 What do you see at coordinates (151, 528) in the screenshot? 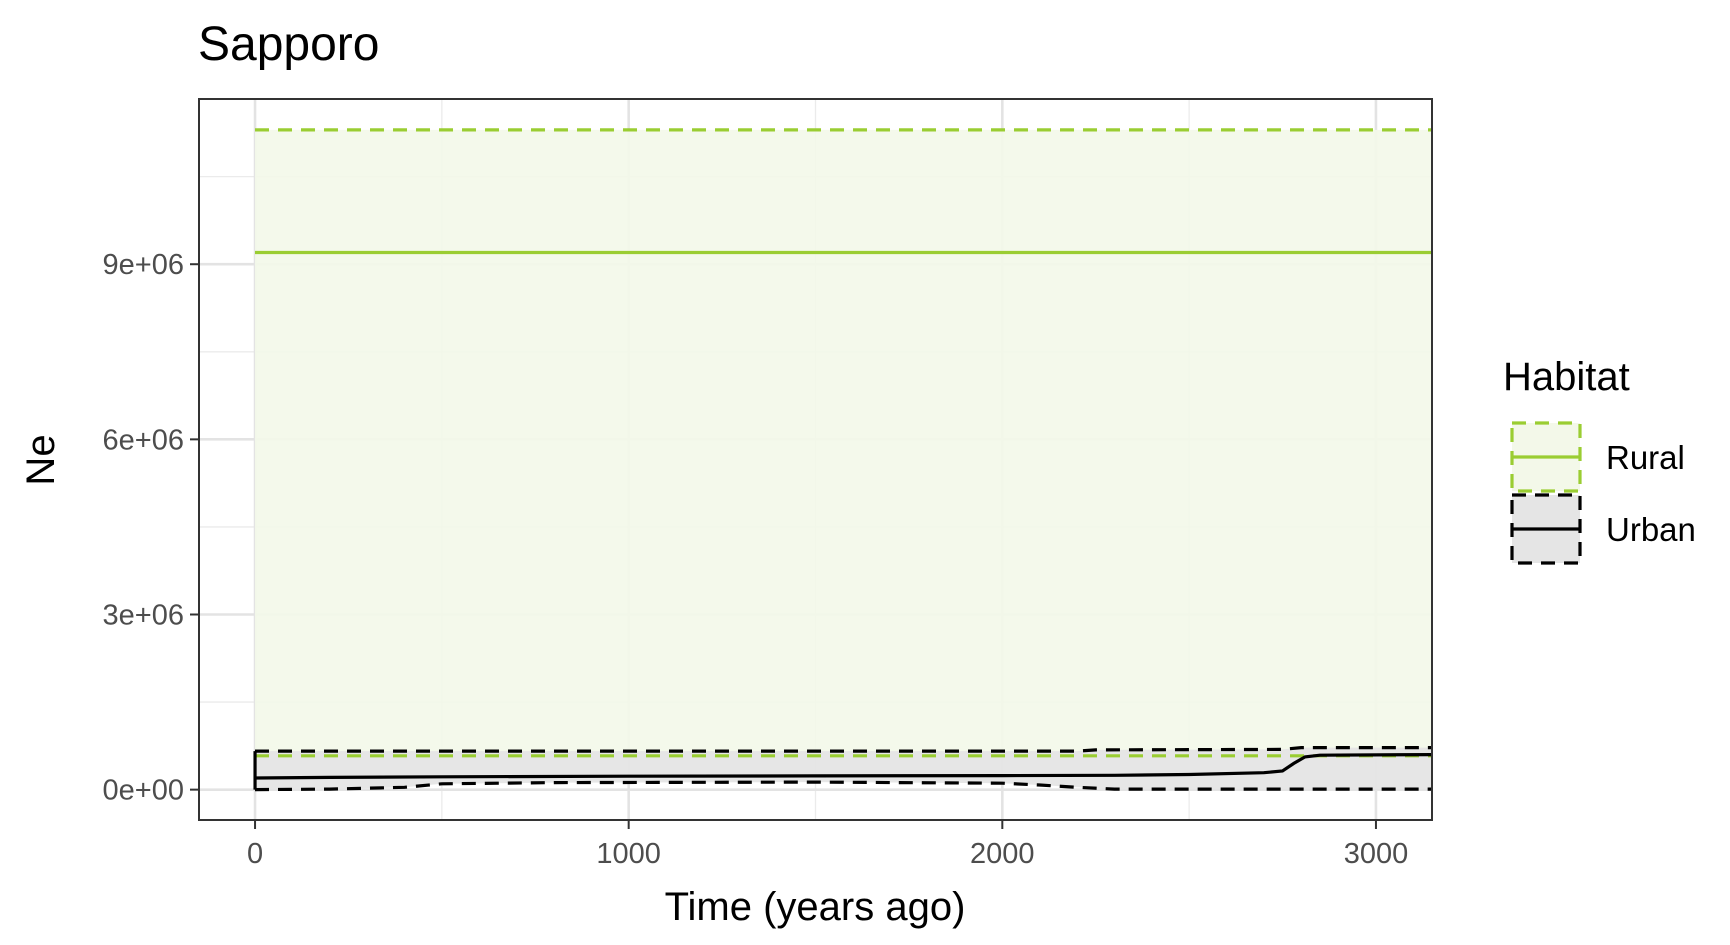
I see `y-axis: 0e+00 3e+06 6e+06 9e+06` at bounding box center [151, 528].